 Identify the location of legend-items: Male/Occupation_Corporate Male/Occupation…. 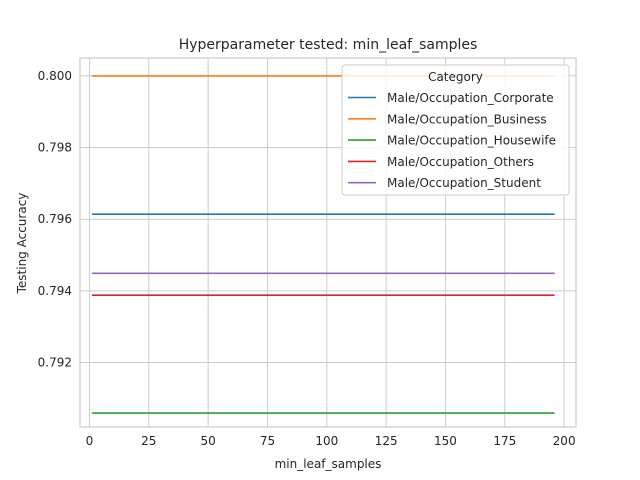
(452, 140).